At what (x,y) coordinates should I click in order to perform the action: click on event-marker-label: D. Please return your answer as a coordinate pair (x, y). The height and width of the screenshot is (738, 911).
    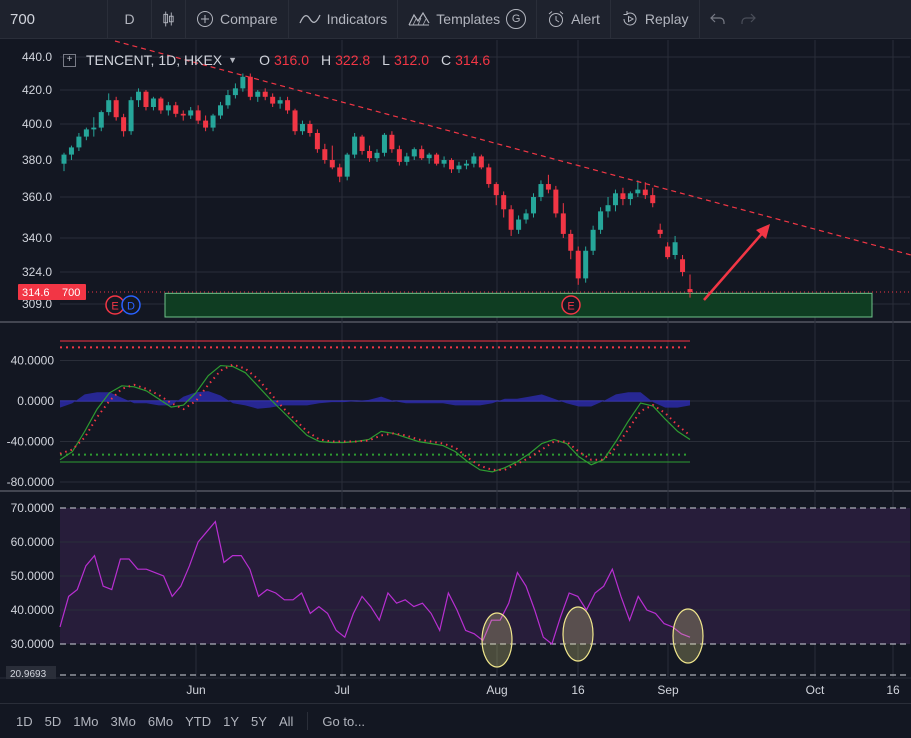
    Looking at the image, I should click on (131, 307).